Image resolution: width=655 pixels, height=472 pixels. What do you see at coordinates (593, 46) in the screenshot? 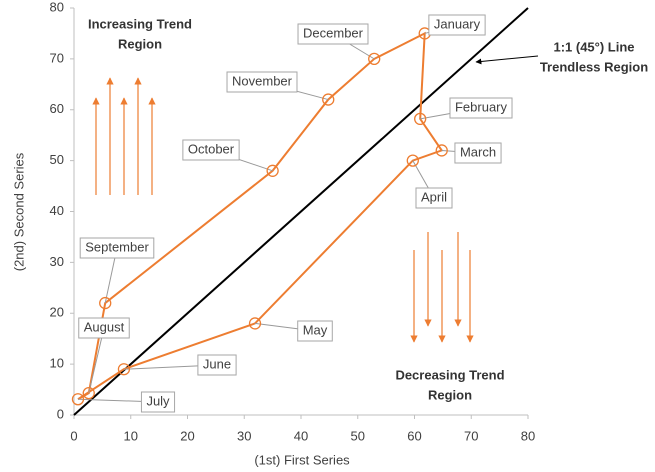
I see `annotation: 1:1 (45°) Line` at bounding box center [593, 46].